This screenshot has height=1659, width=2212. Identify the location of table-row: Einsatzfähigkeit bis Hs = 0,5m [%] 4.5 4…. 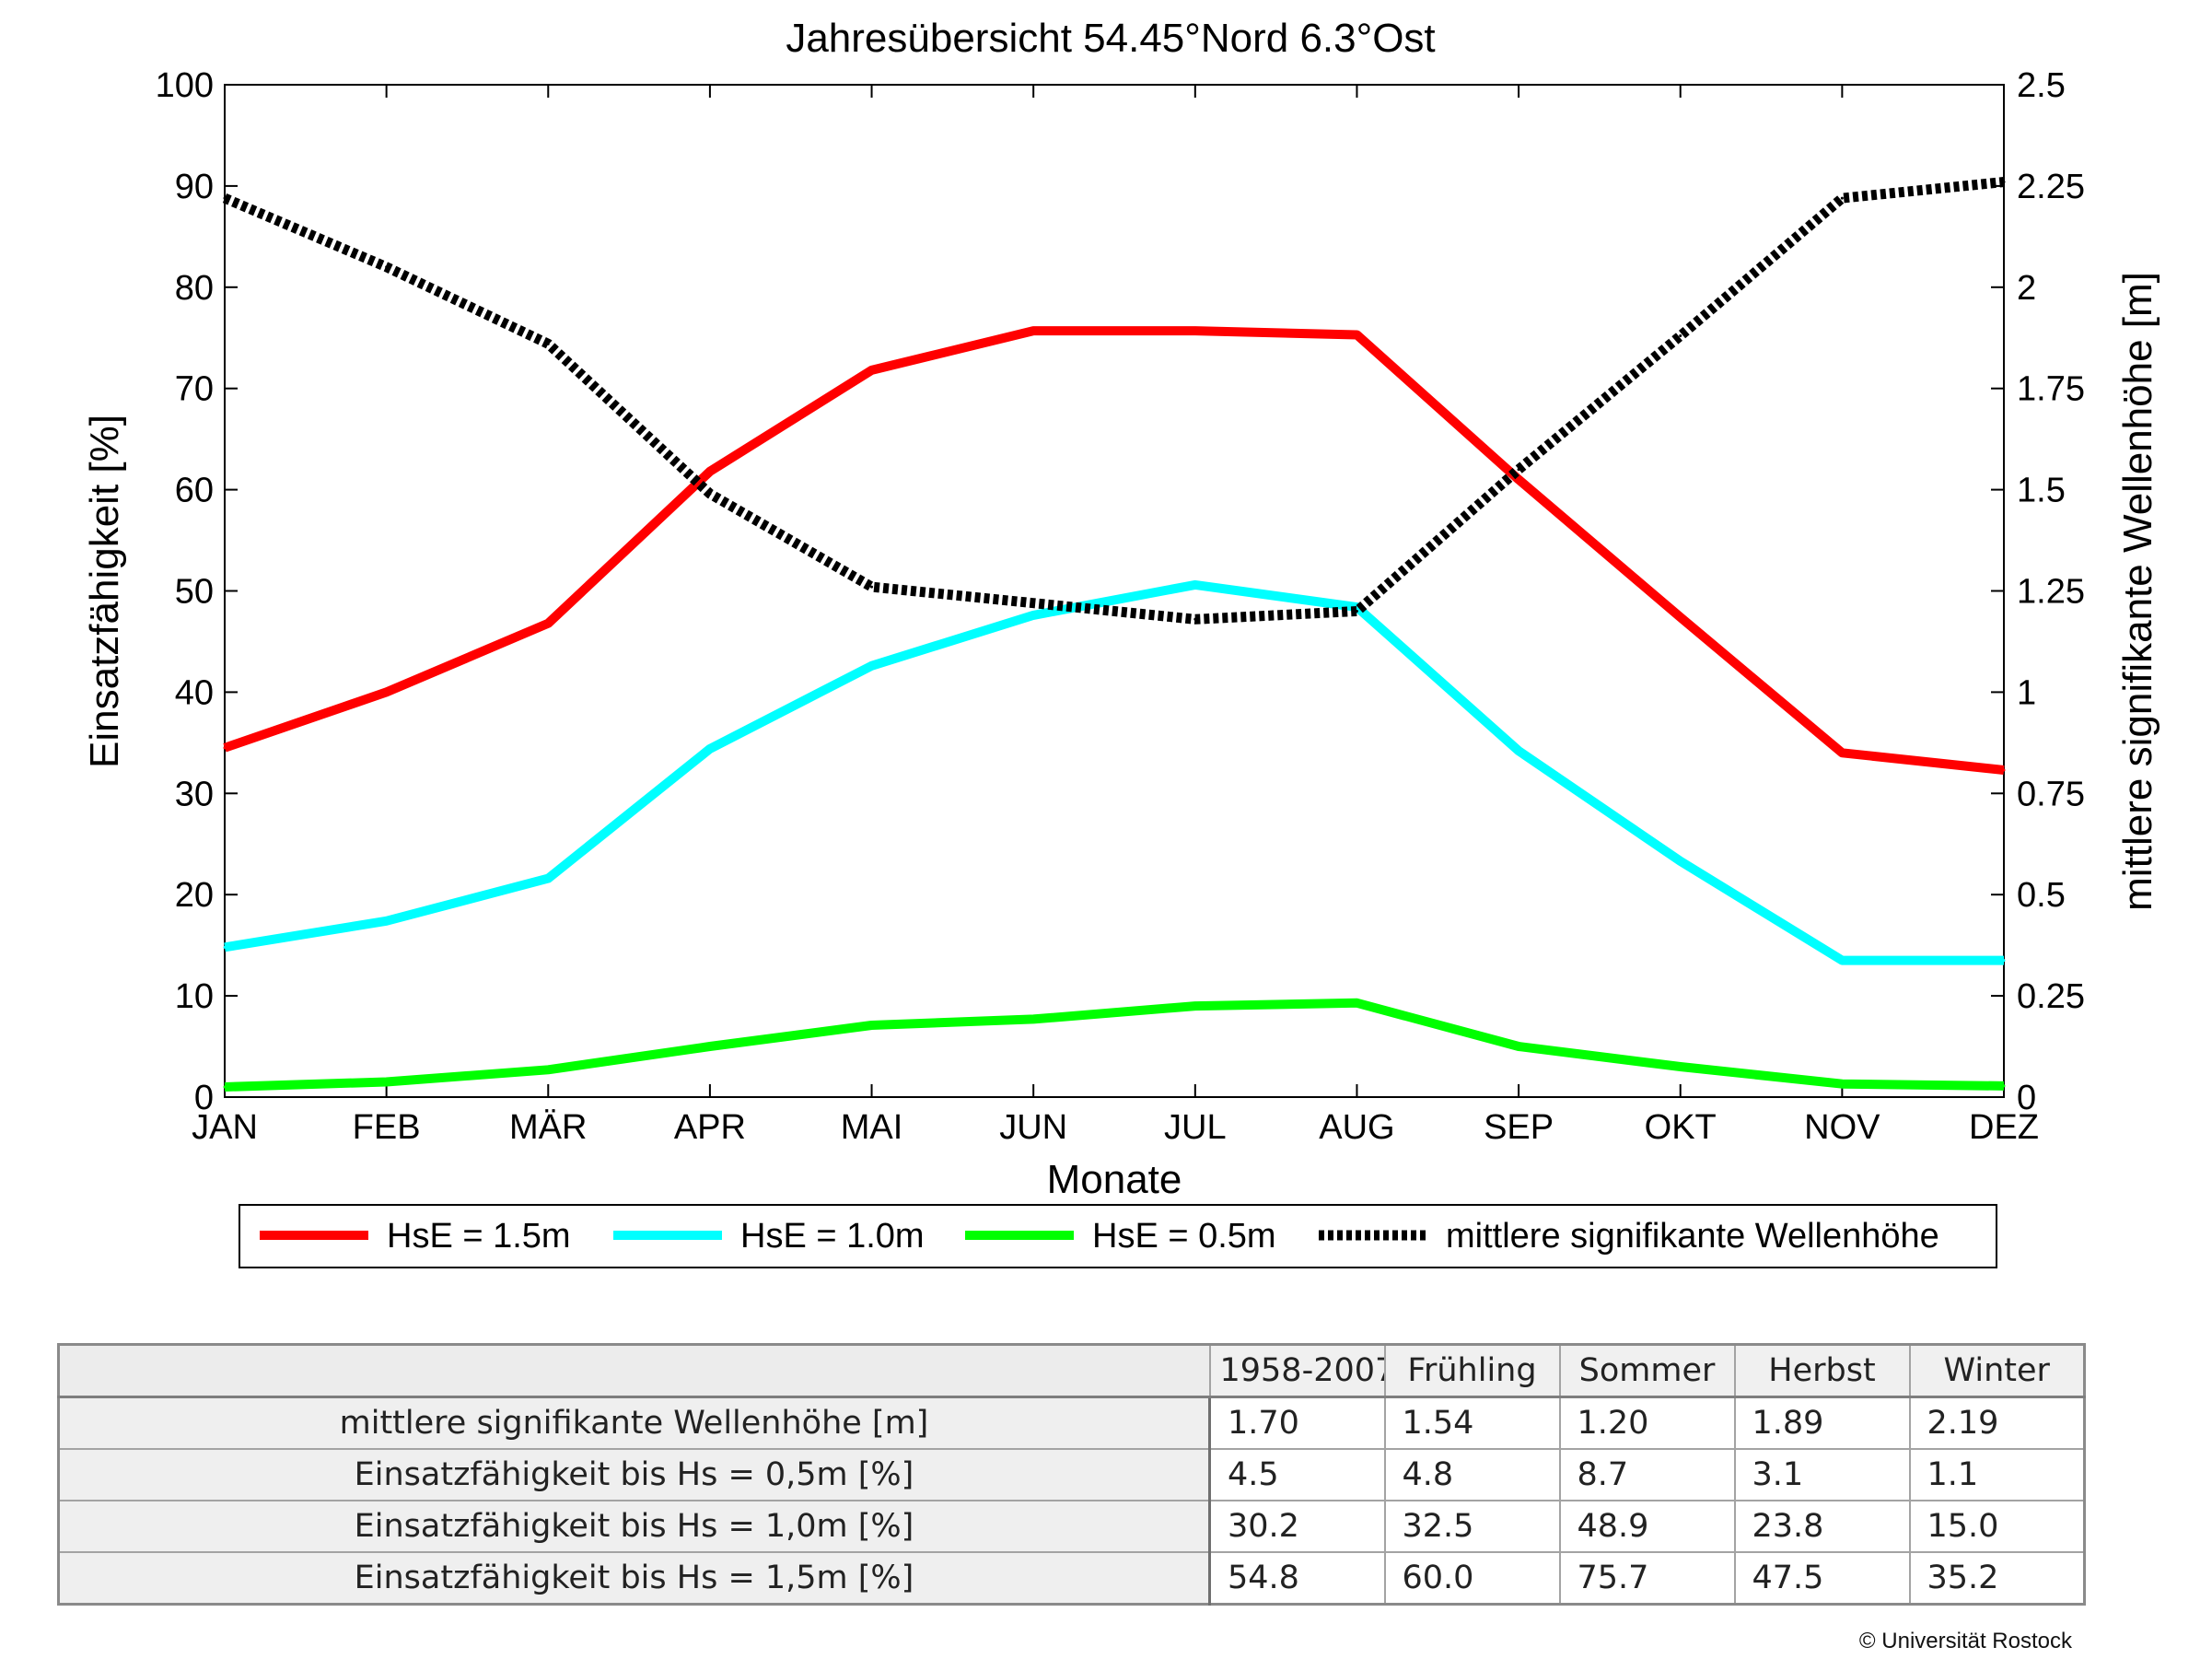
(1072, 1475).